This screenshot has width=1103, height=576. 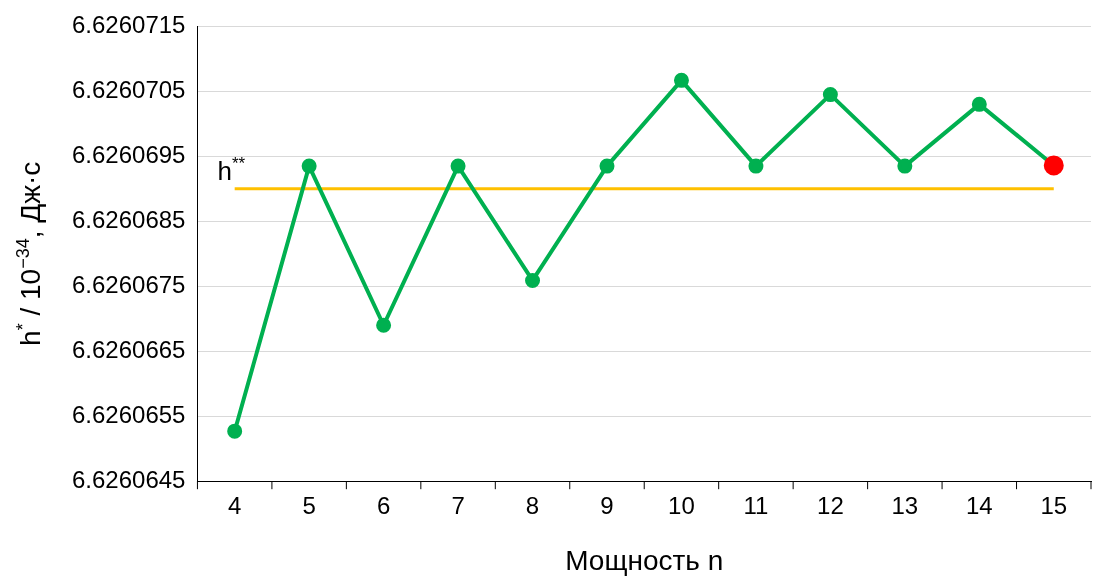 What do you see at coordinates (129, 479) in the screenshot?
I see `y-tick-label: 6.6260645` at bounding box center [129, 479].